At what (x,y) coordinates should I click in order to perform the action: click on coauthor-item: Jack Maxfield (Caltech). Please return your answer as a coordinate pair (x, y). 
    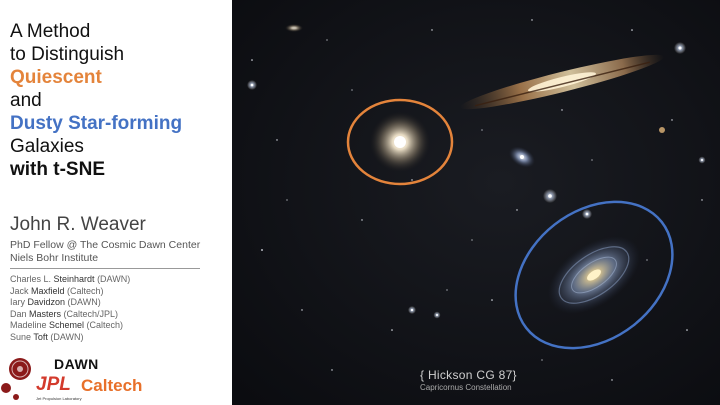
    Looking at the image, I should click on (57, 290).